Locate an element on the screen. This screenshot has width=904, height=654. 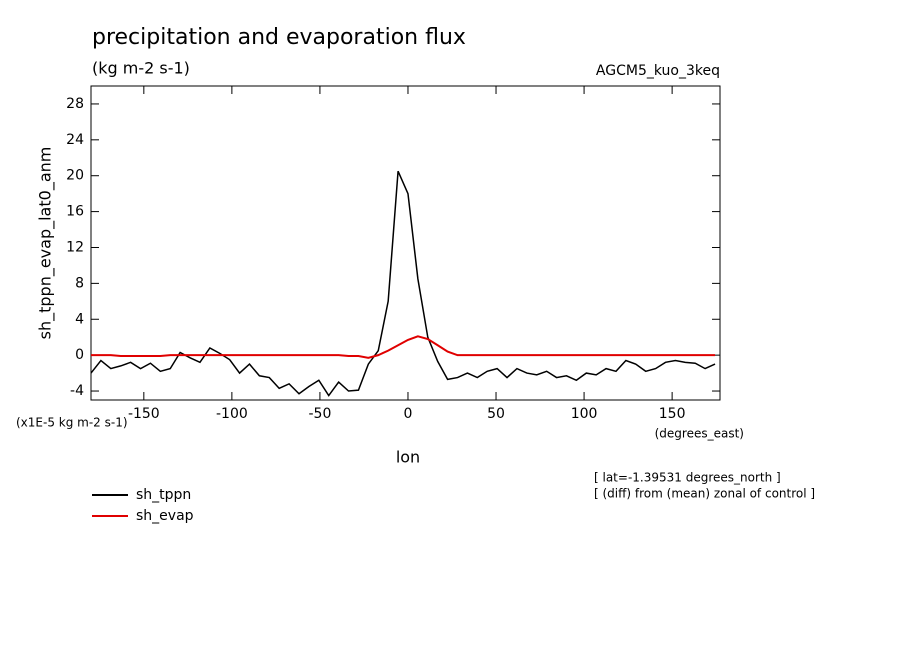
x-tick-label: -150 is located at coordinates (144, 414).